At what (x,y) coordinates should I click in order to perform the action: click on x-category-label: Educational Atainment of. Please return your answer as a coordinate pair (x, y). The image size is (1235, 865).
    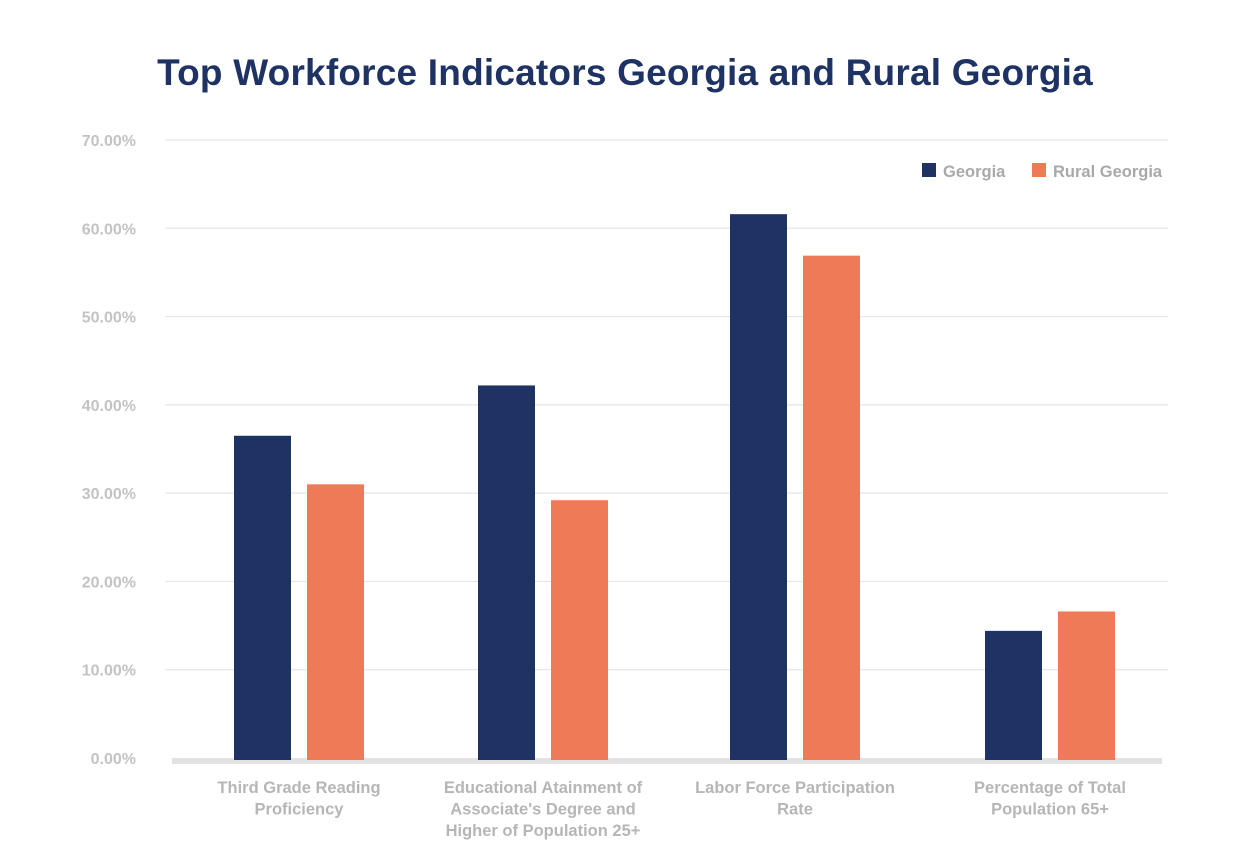
    Looking at the image, I should click on (543, 788).